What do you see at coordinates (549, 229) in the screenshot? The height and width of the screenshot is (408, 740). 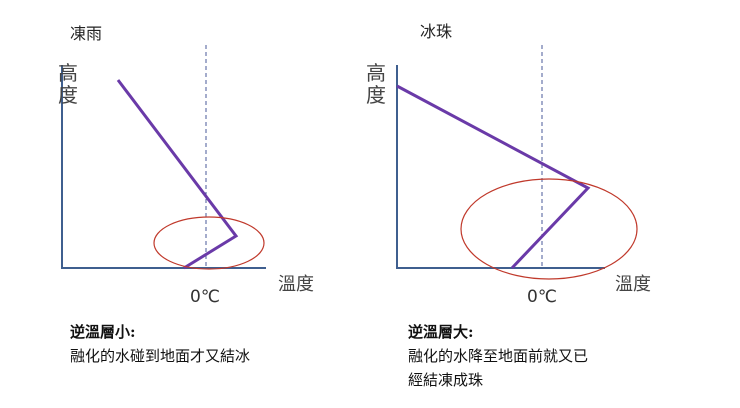 I see `right-inversion-ellipse` at bounding box center [549, 229].